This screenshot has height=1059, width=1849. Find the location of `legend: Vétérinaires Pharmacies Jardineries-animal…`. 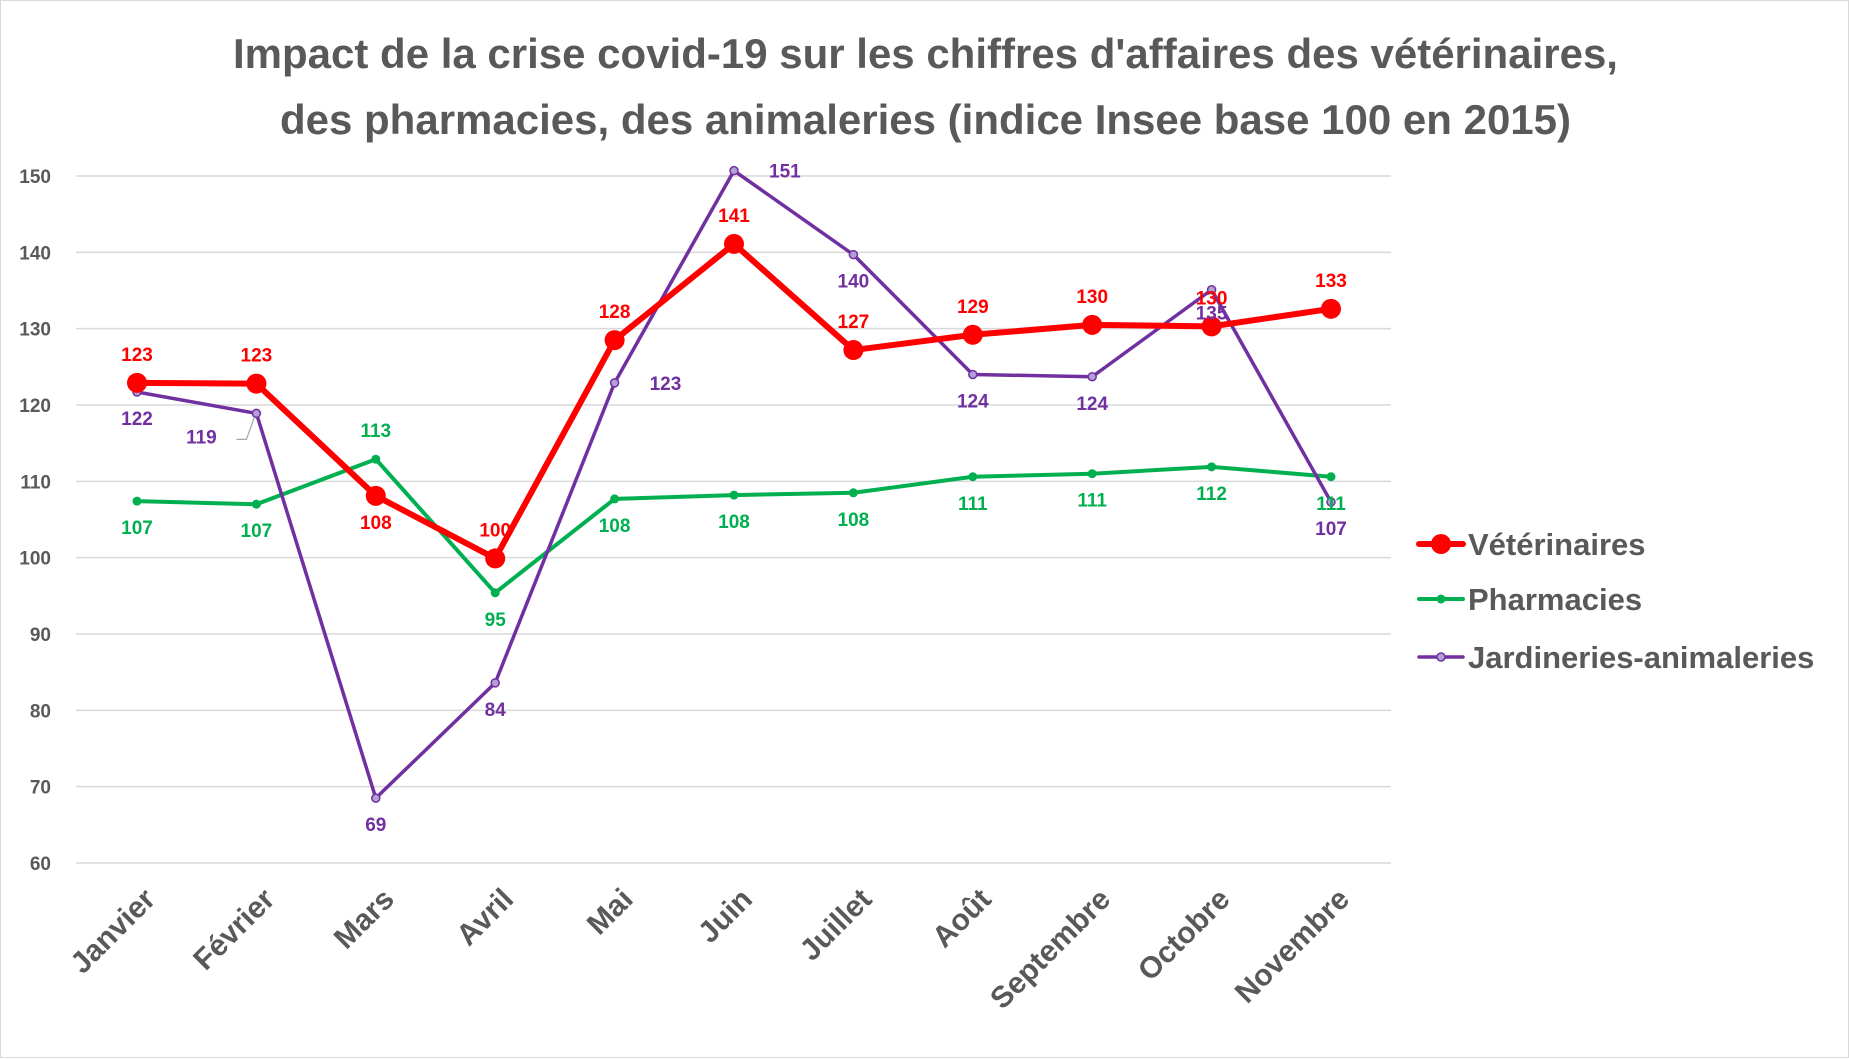

legend: Vétérinaires Pharmacies Jardineries-animal… is located at coordinates (1615, 601).